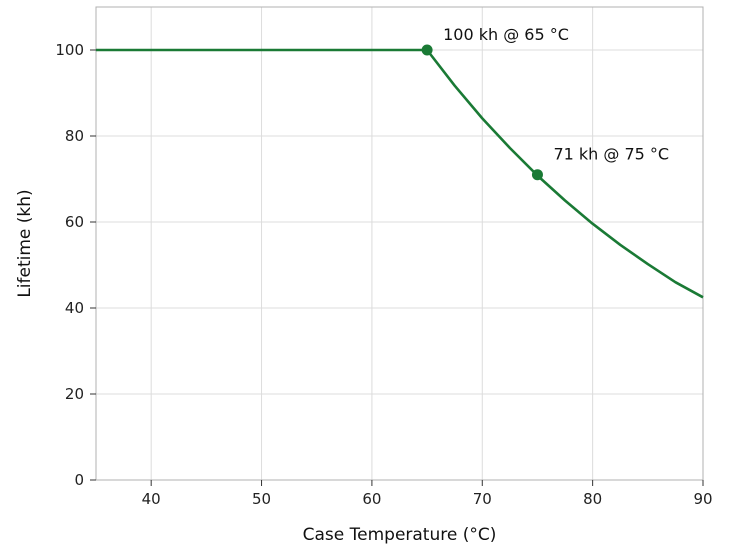  I want to click on x-tick-label: 70, so click(482, 499).